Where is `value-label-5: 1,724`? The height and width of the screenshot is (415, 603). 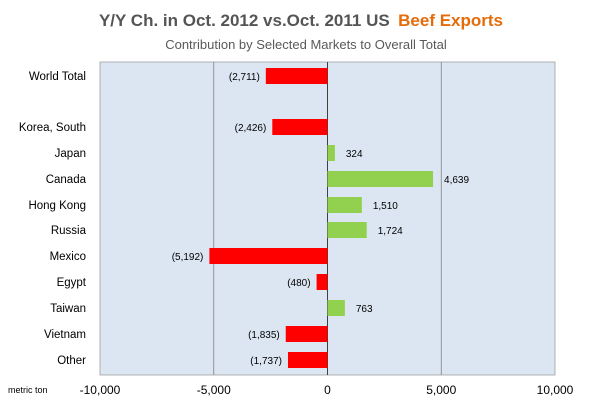
value-label-5: 1,724 is located at coordinates (390, 231).